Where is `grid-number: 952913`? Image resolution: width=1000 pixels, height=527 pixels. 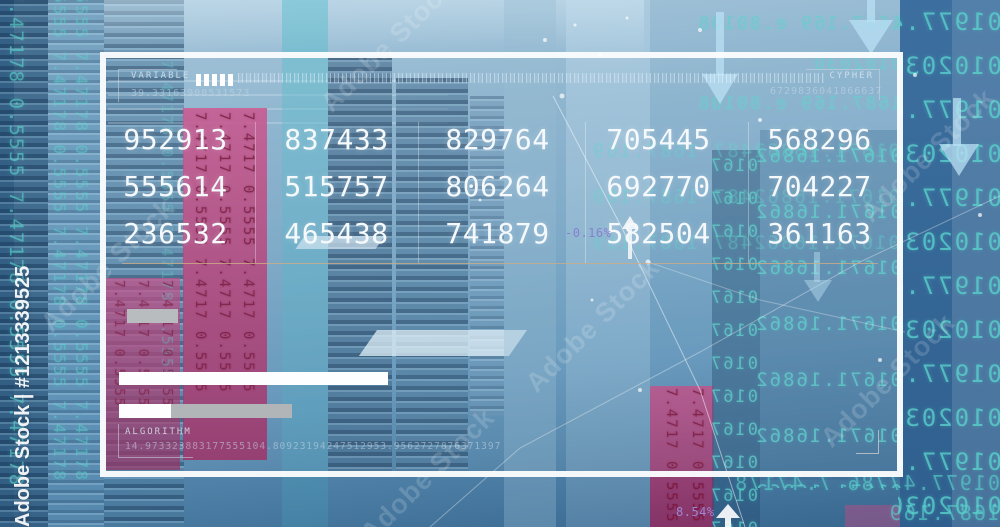 grid-number: 952913 is located at coordinates (175, 139).